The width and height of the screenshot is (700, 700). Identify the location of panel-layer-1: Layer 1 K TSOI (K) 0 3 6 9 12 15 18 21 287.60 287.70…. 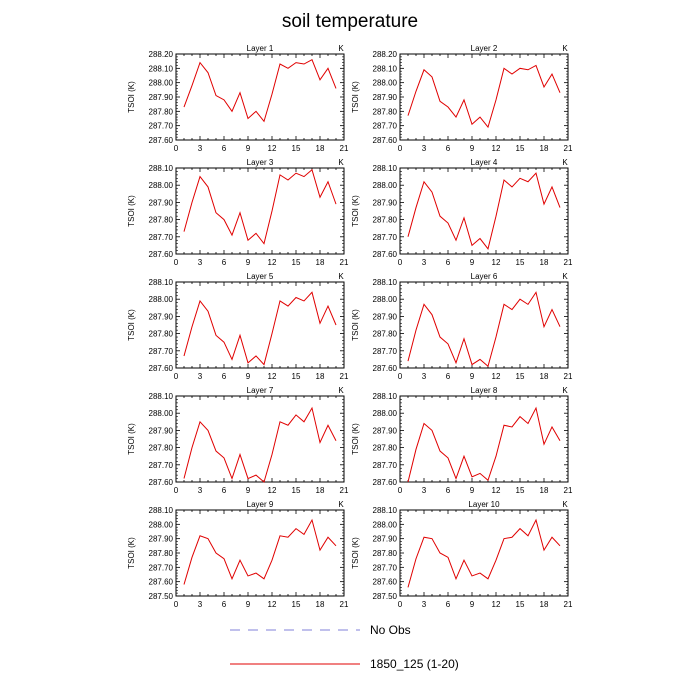
(238, 98).